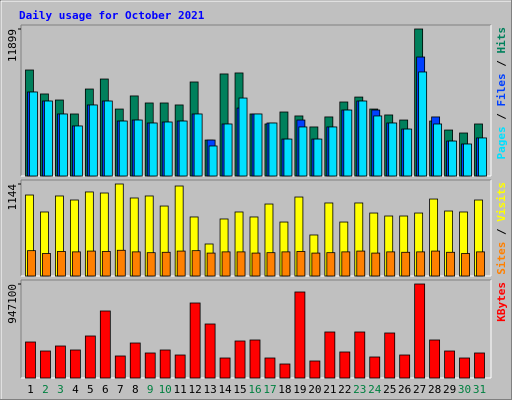  Describe the element at coordinates (434, 389) in the screenshot. I see `x-tick-label: 28` at that location.